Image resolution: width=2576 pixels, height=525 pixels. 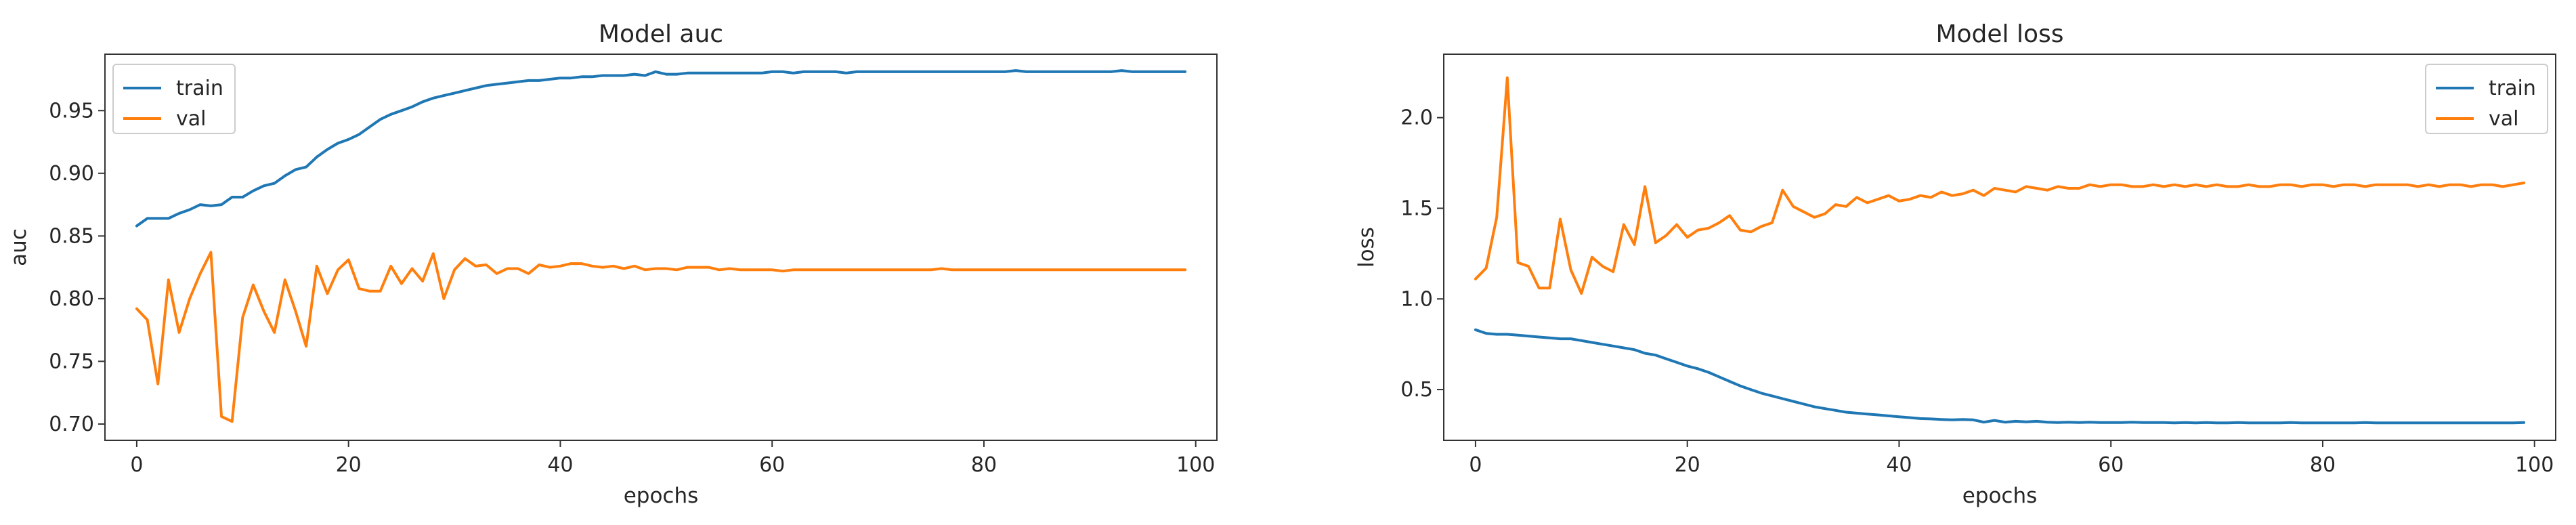 I want to click on chart-auc-ytick-label: 0.80, so click(x=71, y=299).